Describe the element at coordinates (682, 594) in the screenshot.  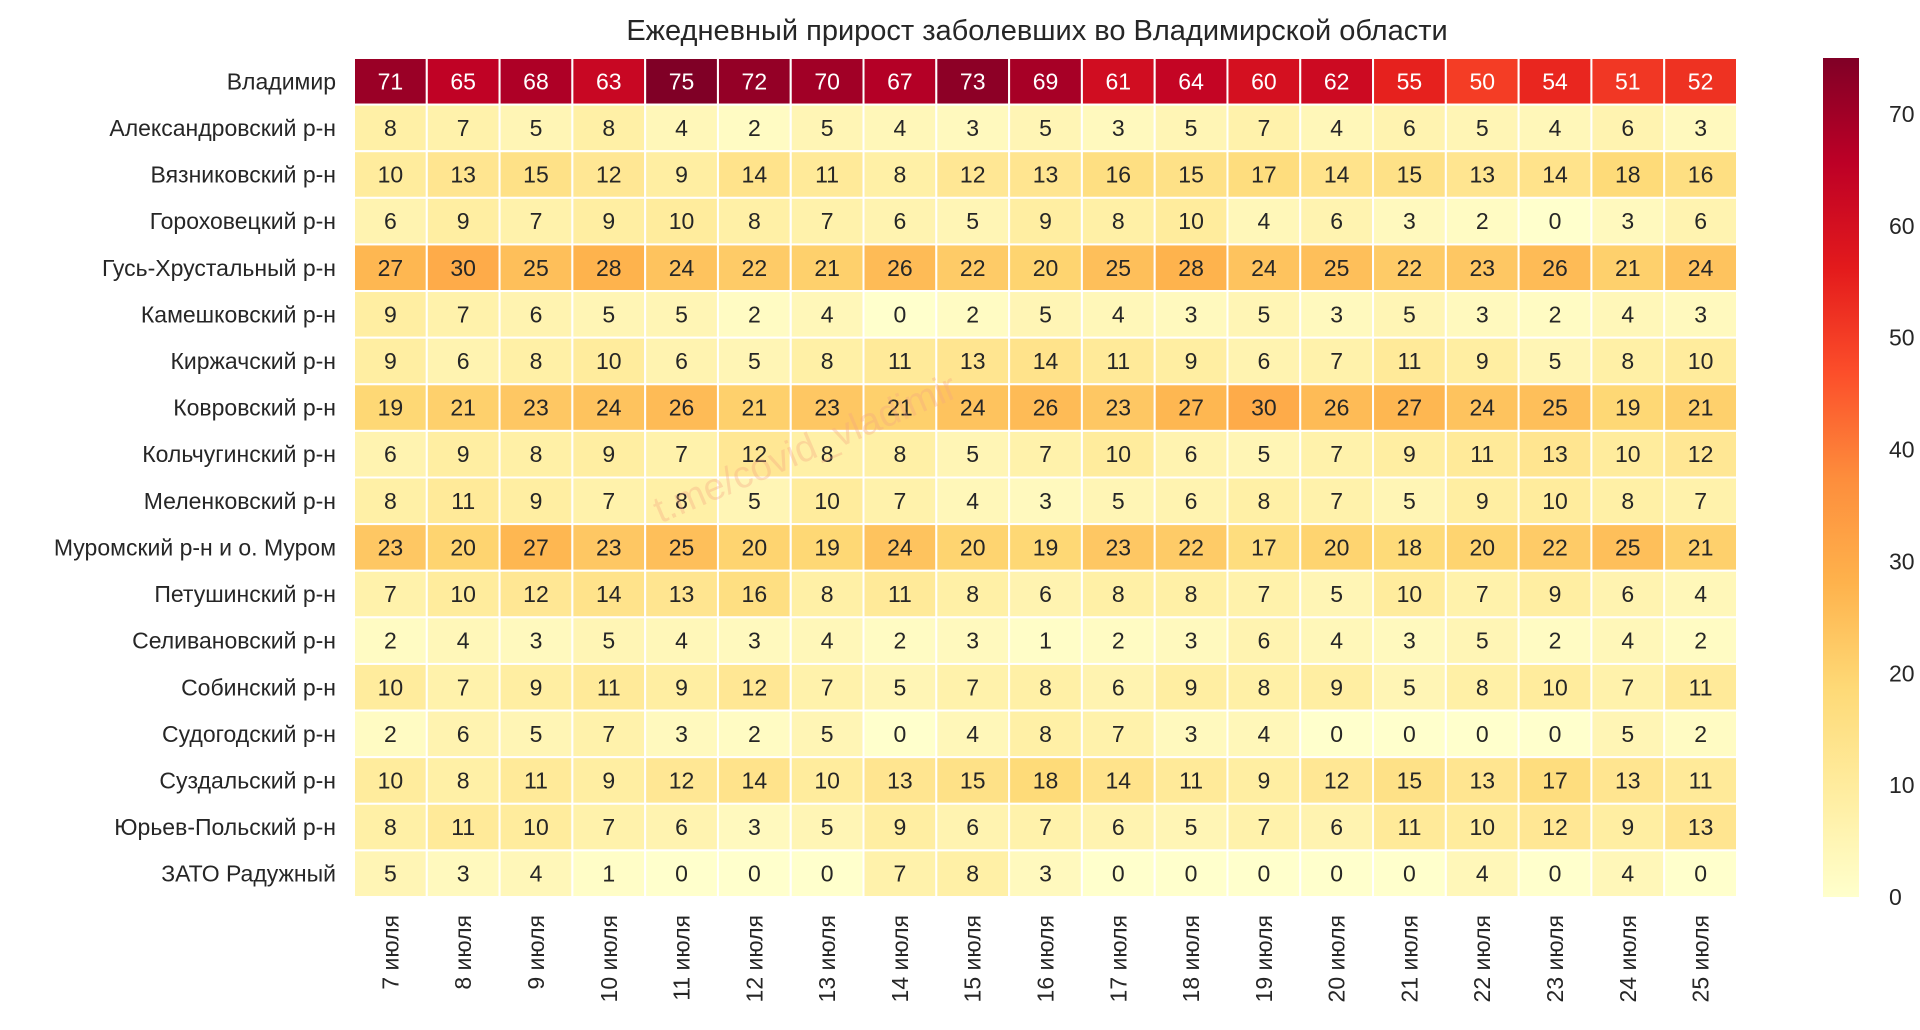
I see `cell-value-label: 13` at that location.